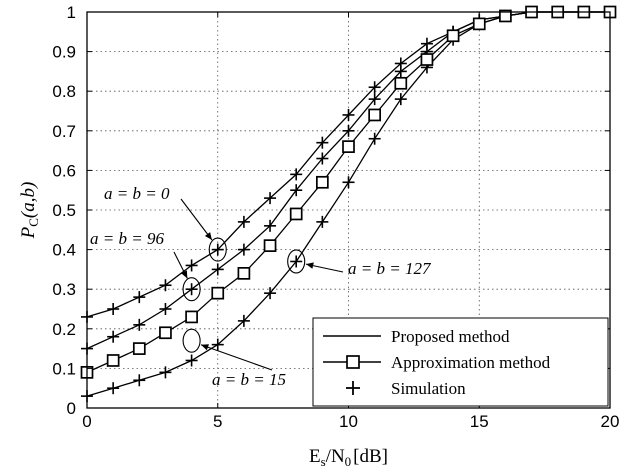 The height and width of the screenshot is (470, 627). I want to click on legend-square-swatch, so click(353, 362).